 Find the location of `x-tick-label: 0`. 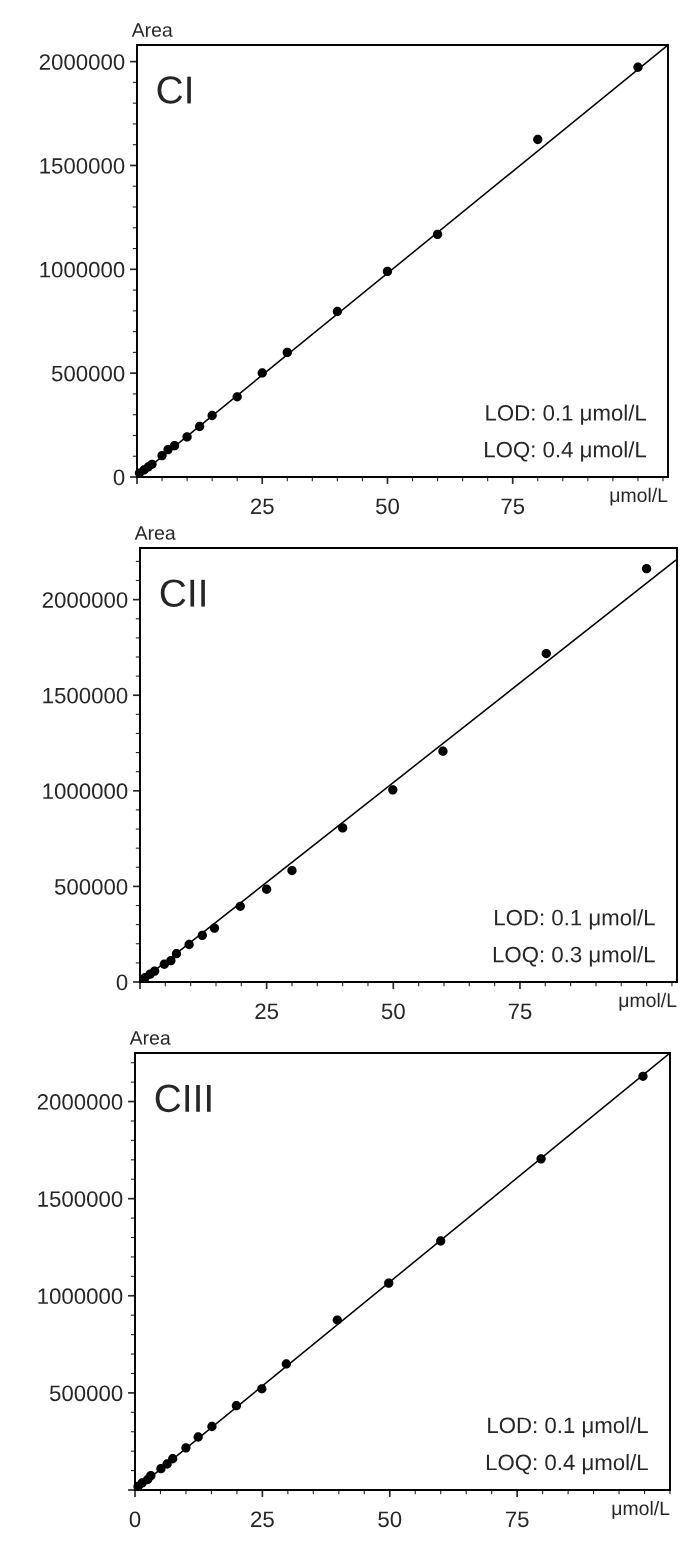

x-tick-label: 0 is located at coordinates (135, 1519).